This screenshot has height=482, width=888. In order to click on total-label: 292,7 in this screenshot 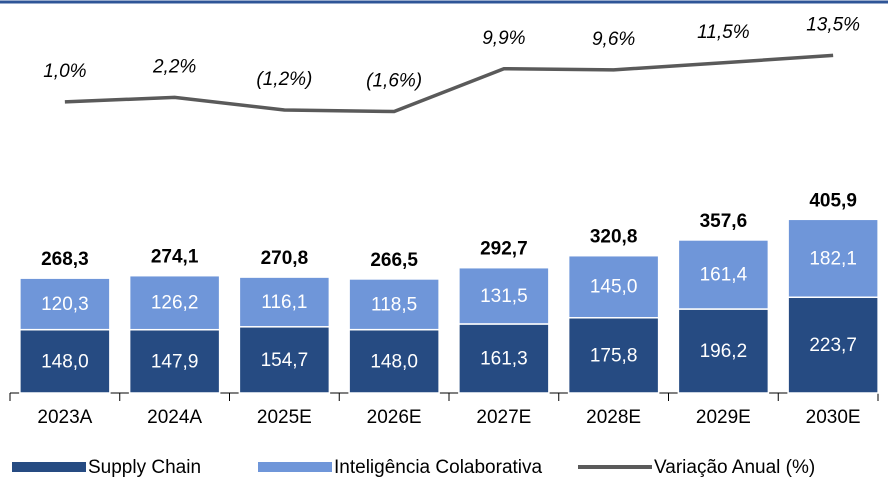, I will do `click(504, 249)`.